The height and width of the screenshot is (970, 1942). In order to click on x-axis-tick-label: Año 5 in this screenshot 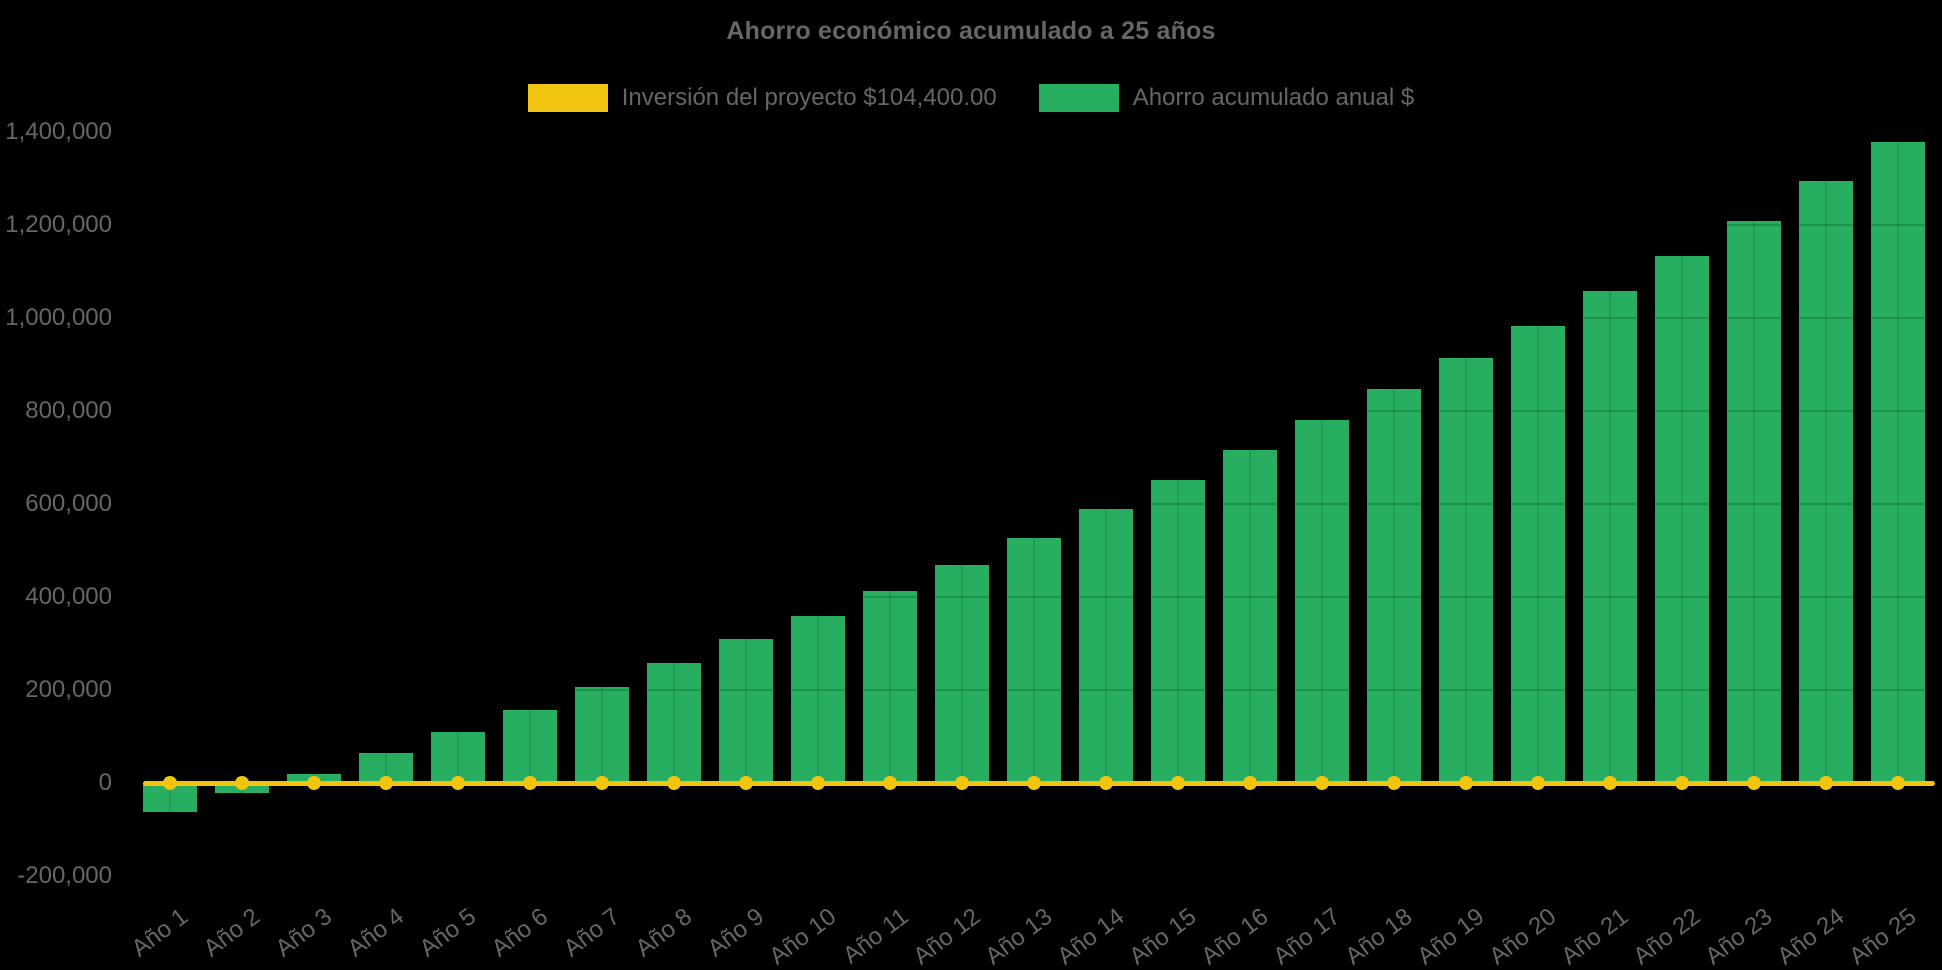, I will do `click(448, 933)`.